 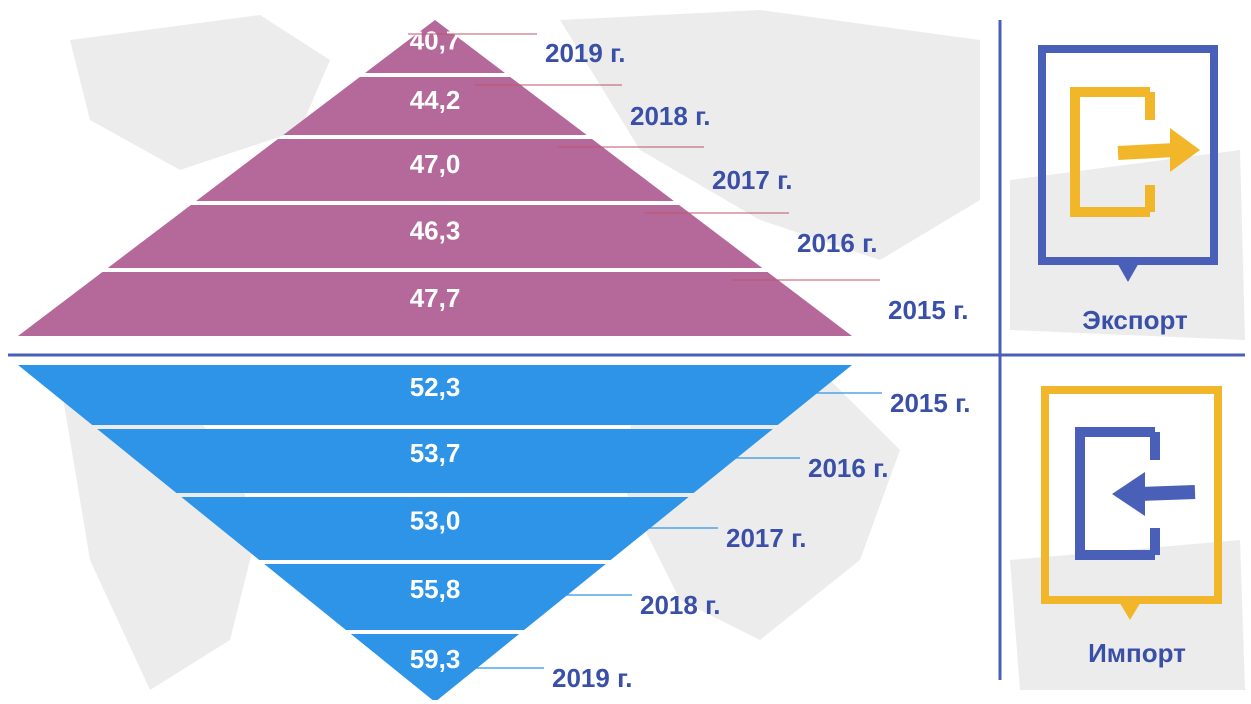 What do you see at coordinates (435, 453) in the screenshot?
I see `import-value: 53,7` at bounding box center [435, 453].